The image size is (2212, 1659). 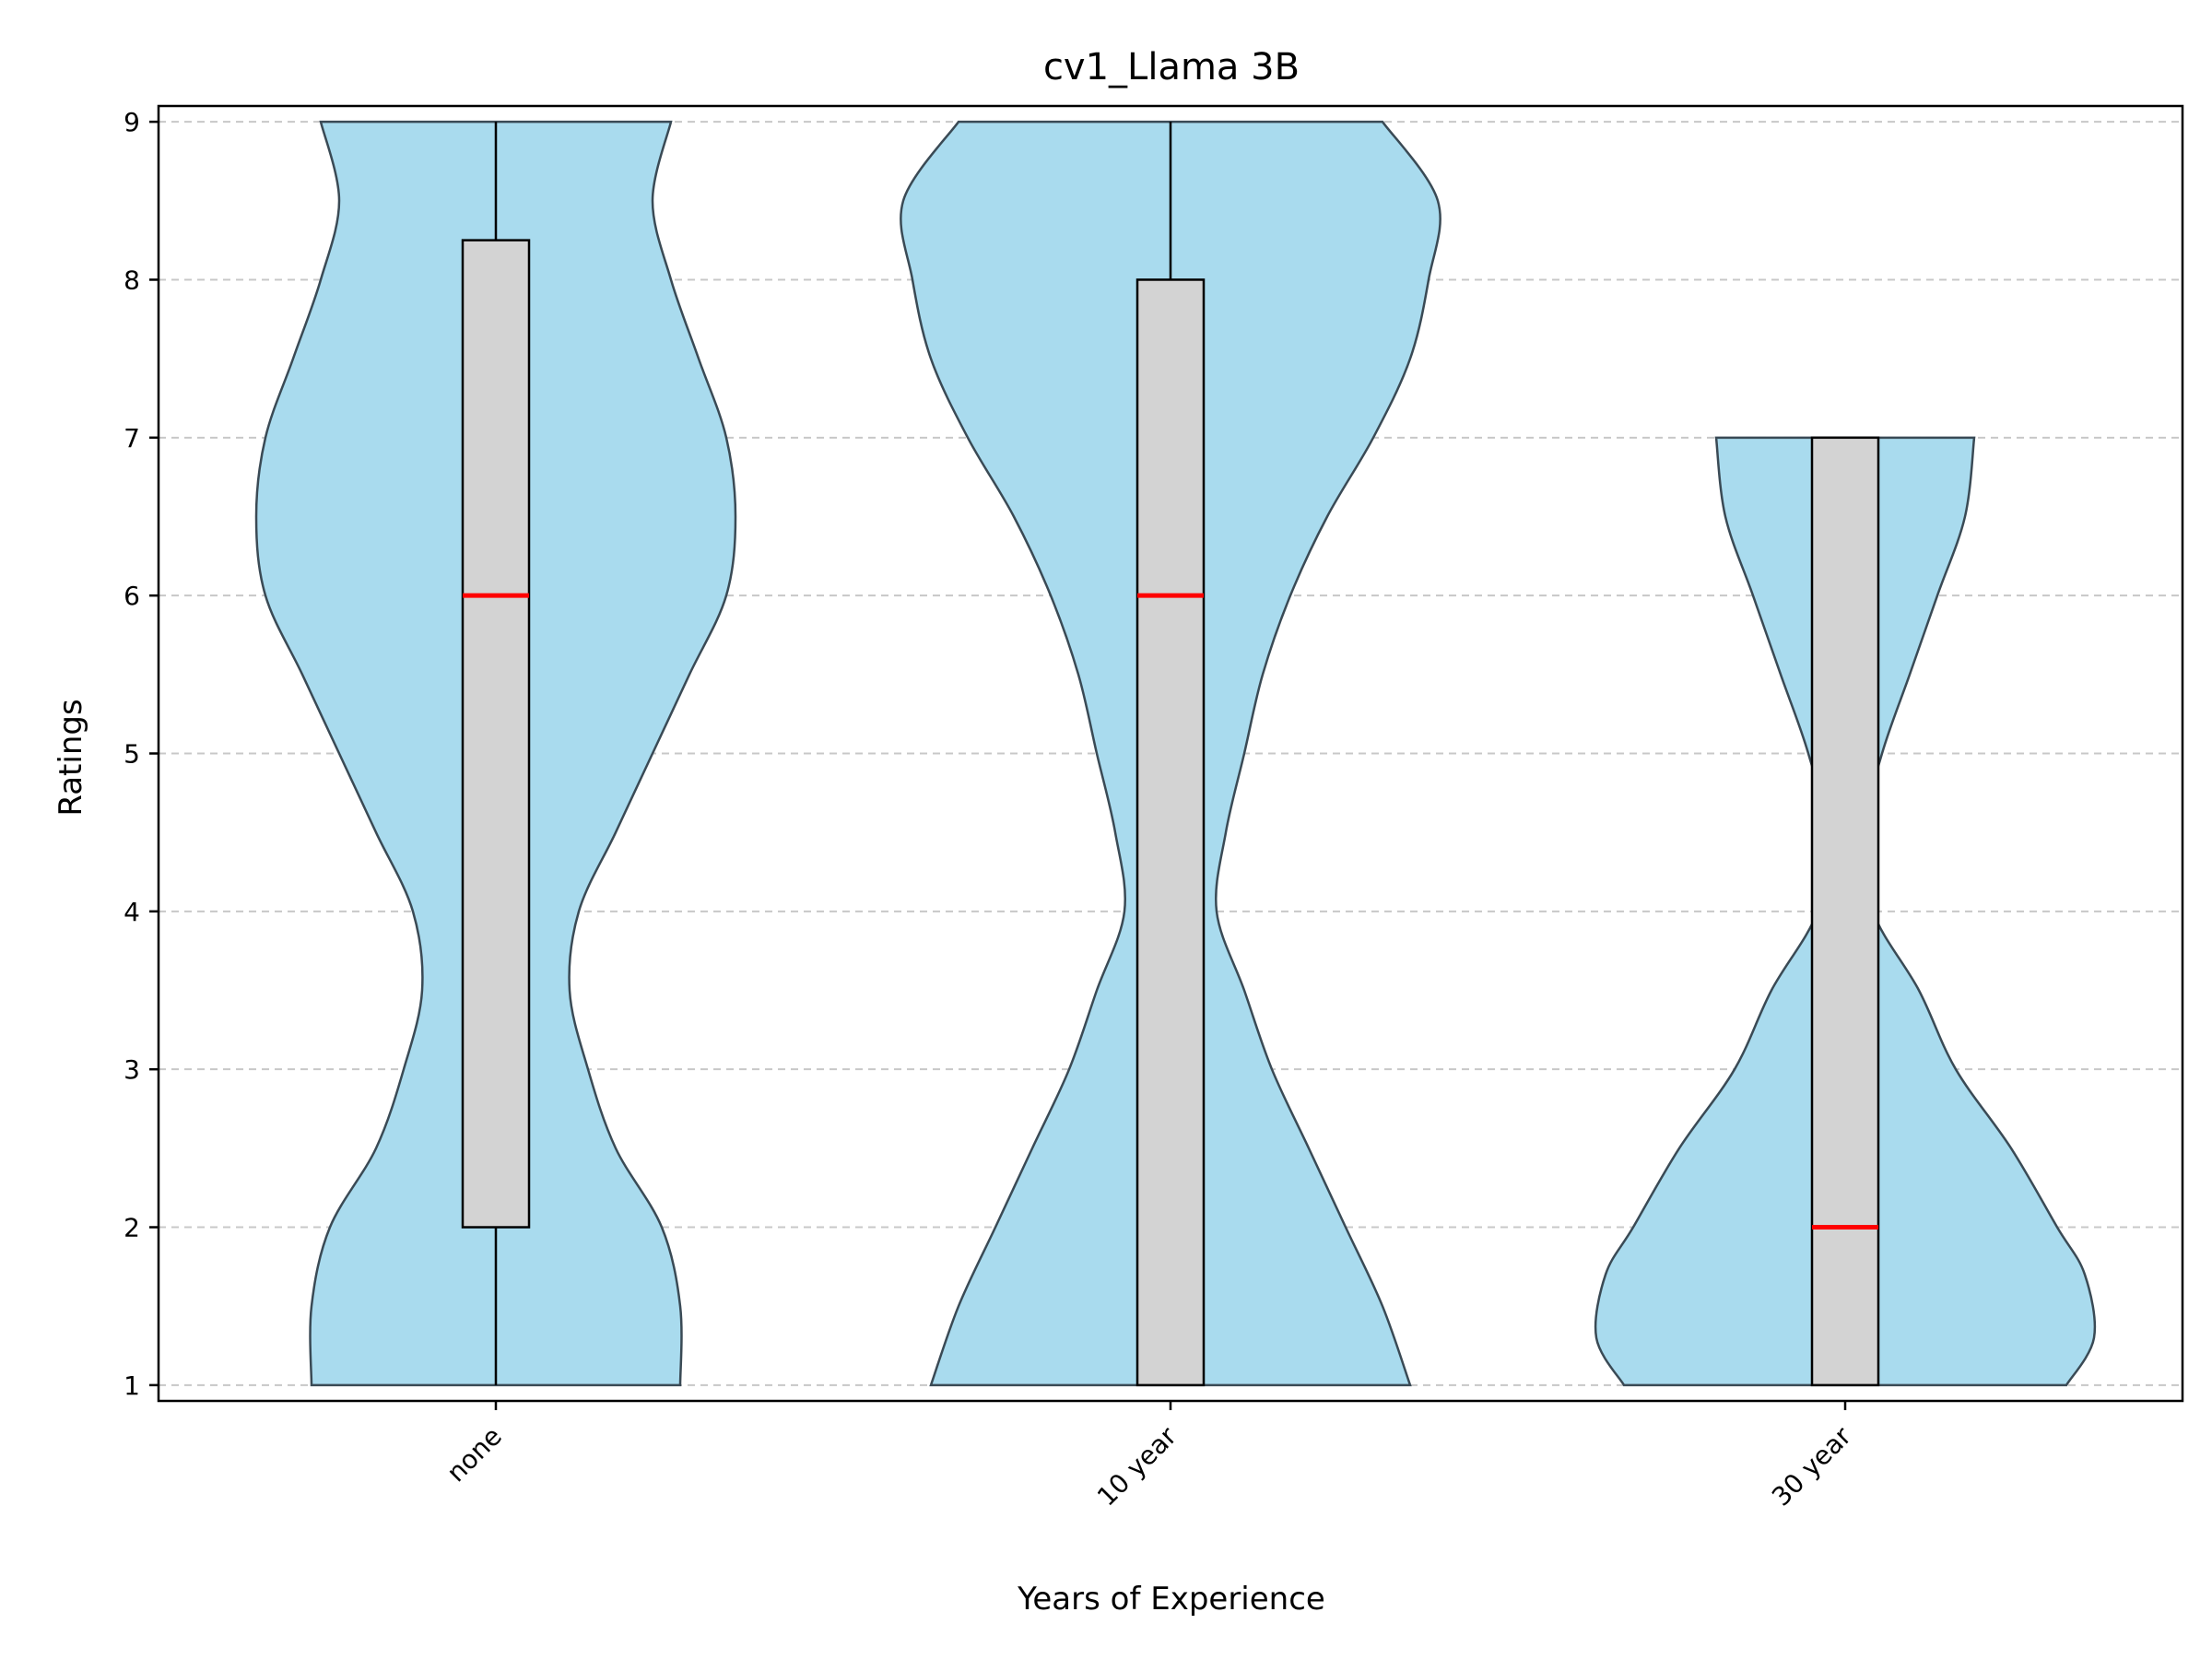 What do you see at coordinates (474, 1454) in the screenshot?
I see `x-tick-label-0: none` at bounding box center [474, 1454].